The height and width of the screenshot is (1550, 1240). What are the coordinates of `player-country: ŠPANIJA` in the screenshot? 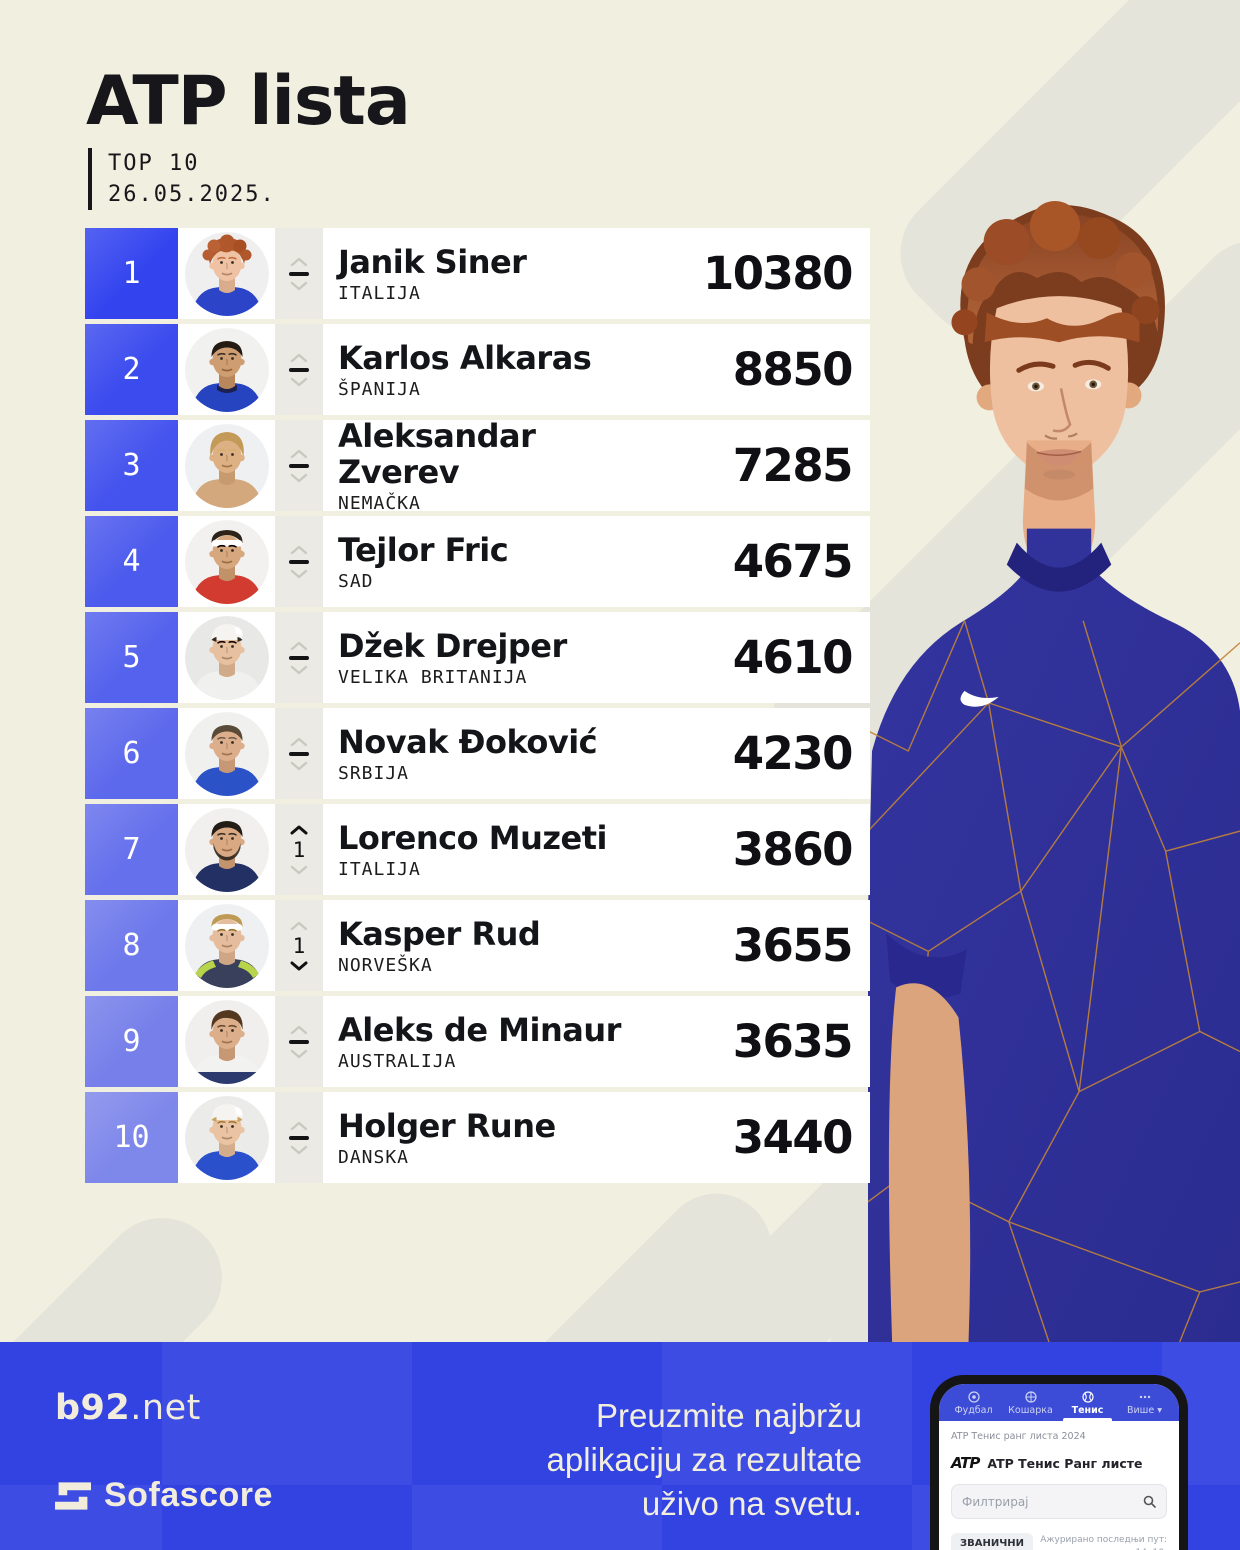 It's located at (379, 389).